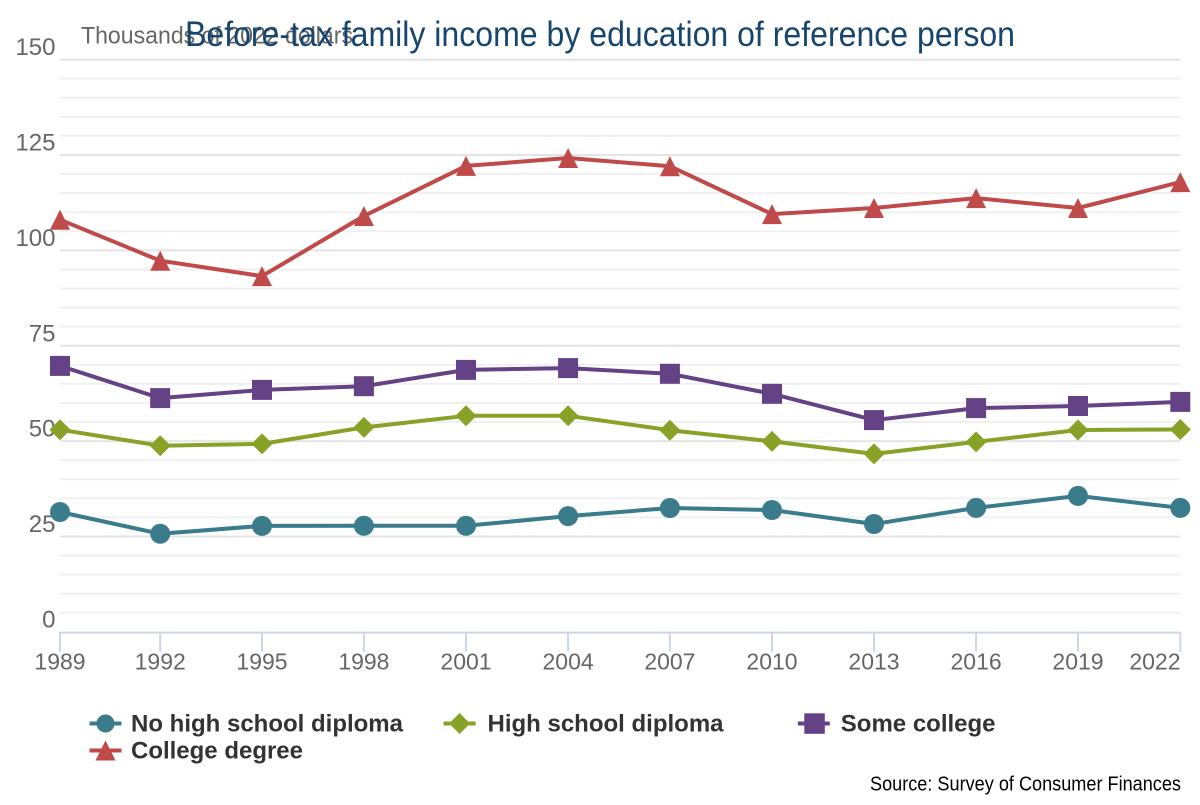 This screenshot has width=1200, height=805. I want to click on svg-text: High school diploma, so click(606, 724).